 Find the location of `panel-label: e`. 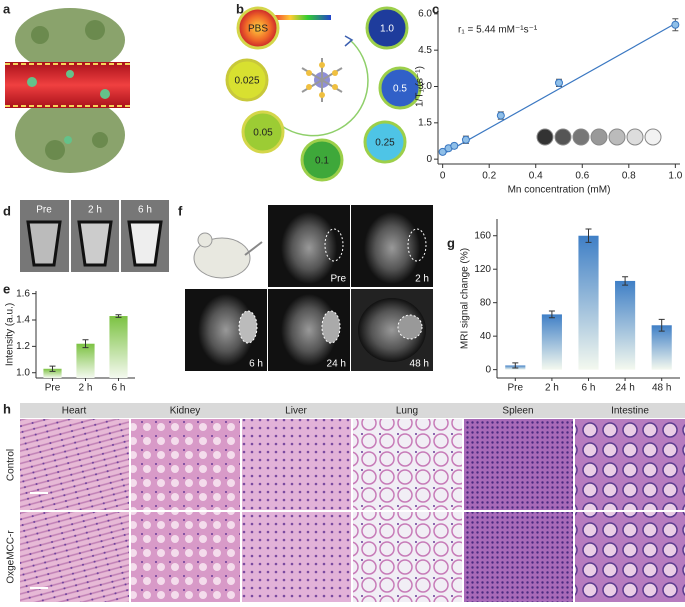

panel-label: e is located at coordinates (6, 288).